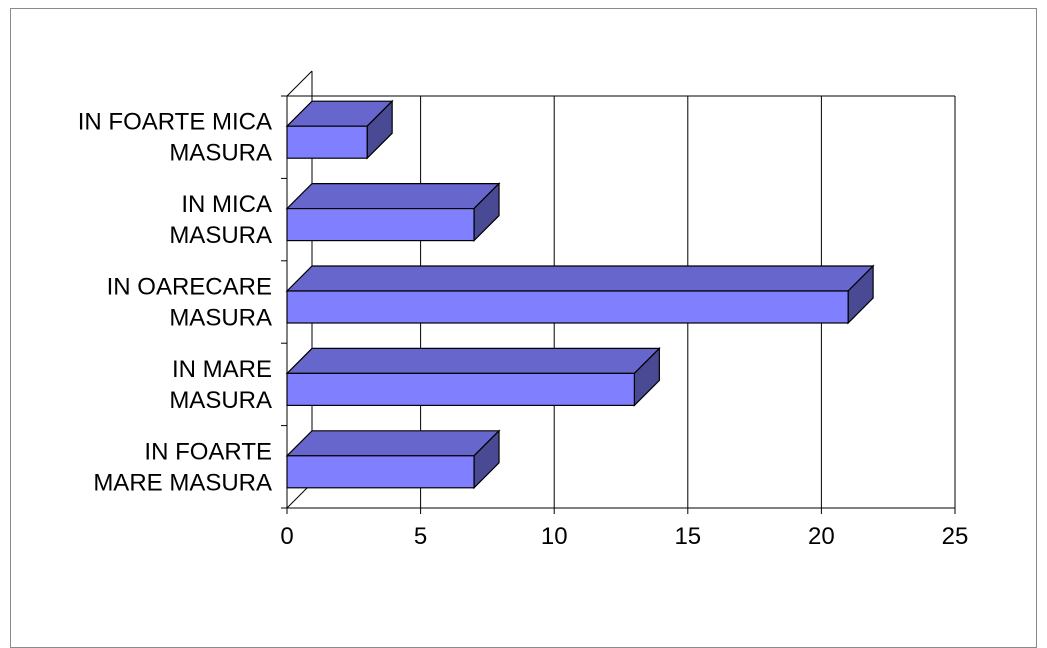 This screenshot has height=648, width=1047. I want to click on x-tick-label-0: 0, so click(286, 536).